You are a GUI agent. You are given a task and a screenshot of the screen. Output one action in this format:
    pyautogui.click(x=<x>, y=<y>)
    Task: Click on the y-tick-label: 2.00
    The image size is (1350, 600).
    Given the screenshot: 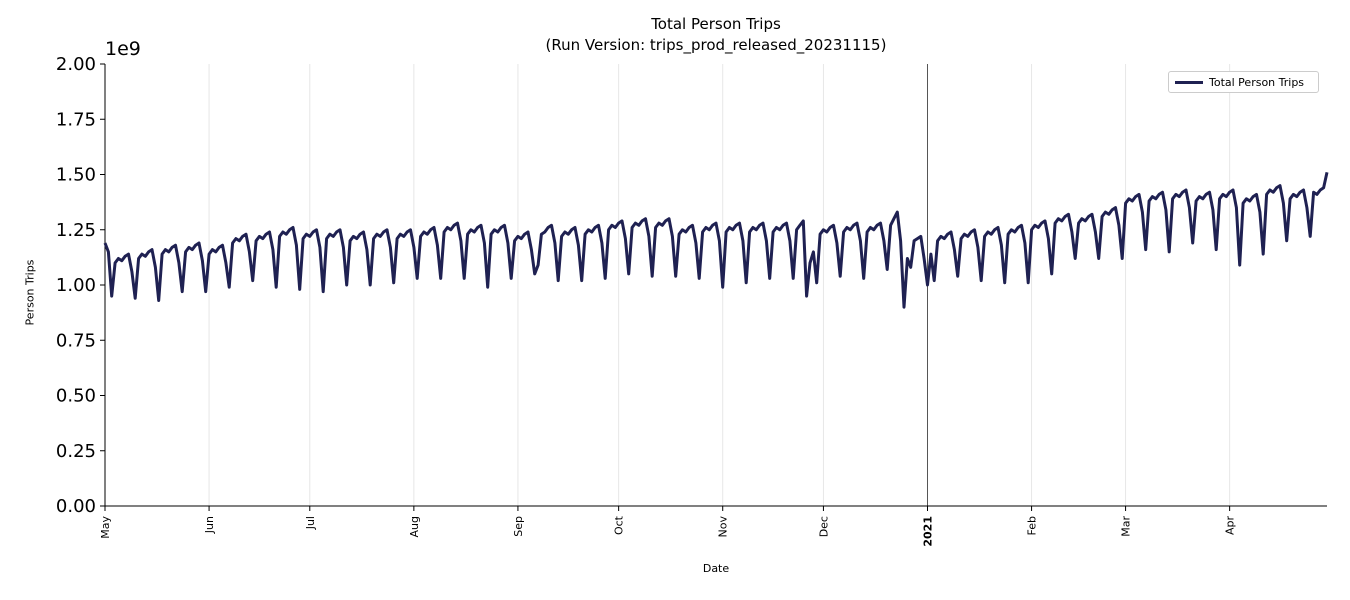 What is the action you would take?
    pyautogui.click(x=76, y=64)
    